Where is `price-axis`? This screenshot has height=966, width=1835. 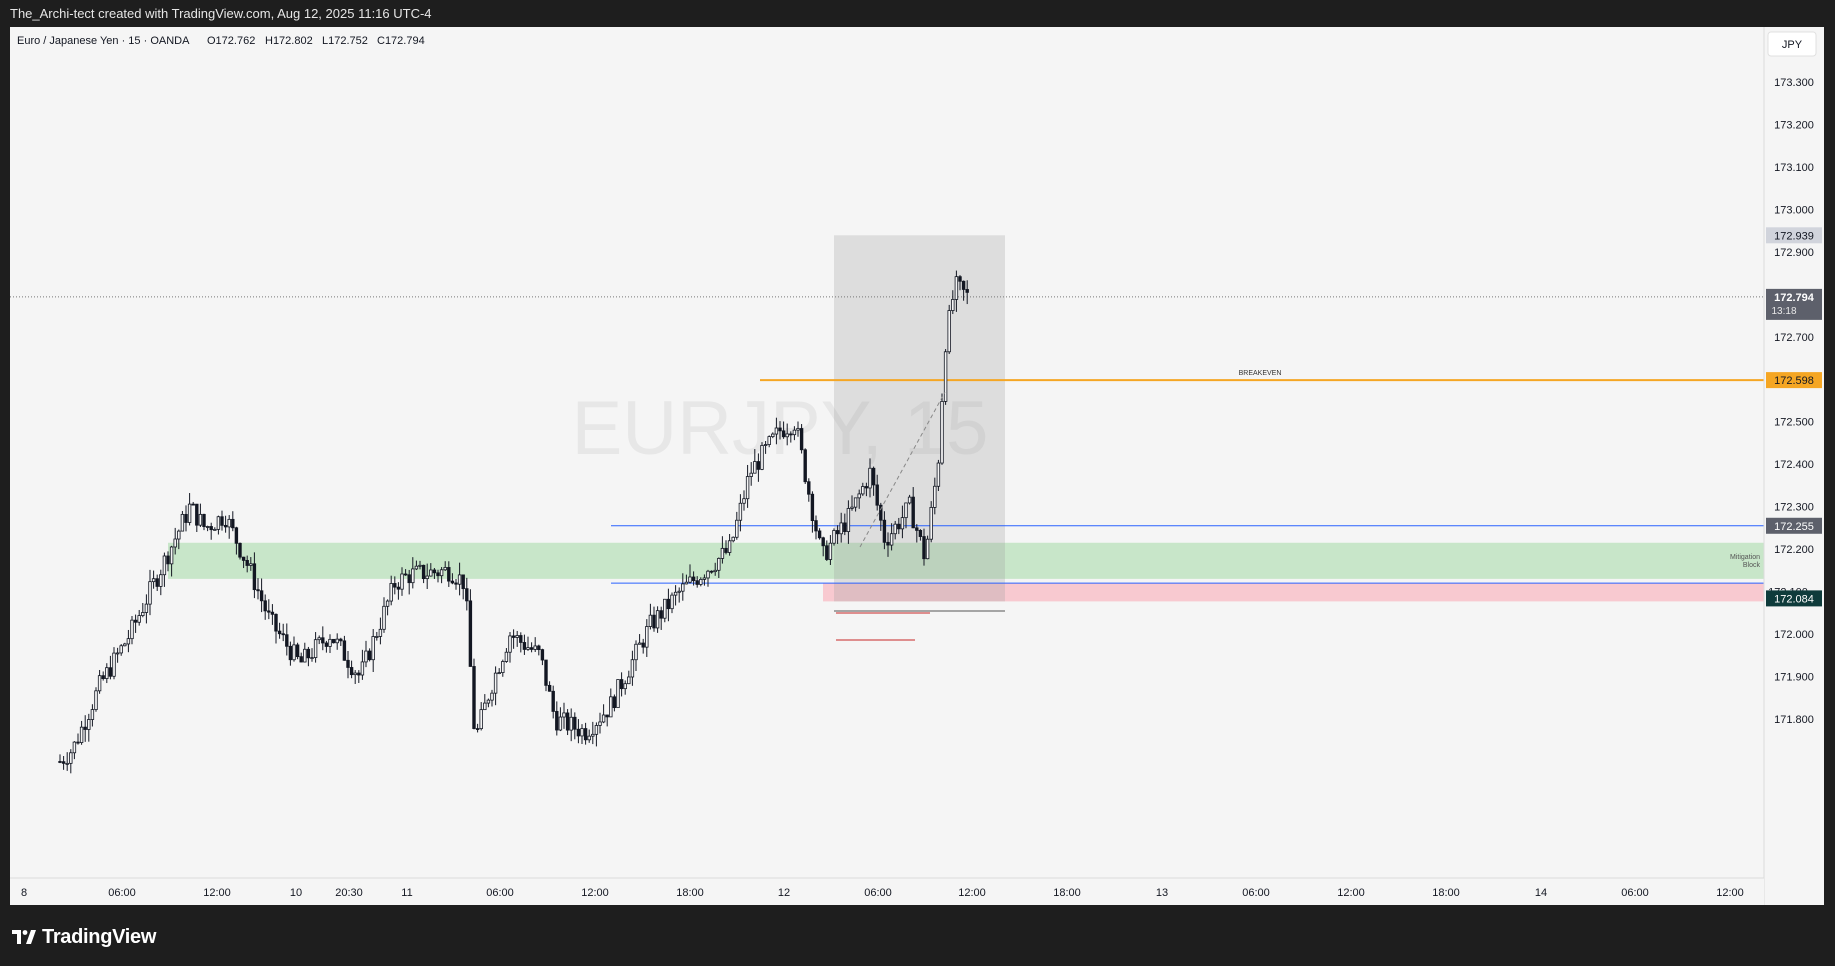 price-axis is located at coordinates (1794, 466).